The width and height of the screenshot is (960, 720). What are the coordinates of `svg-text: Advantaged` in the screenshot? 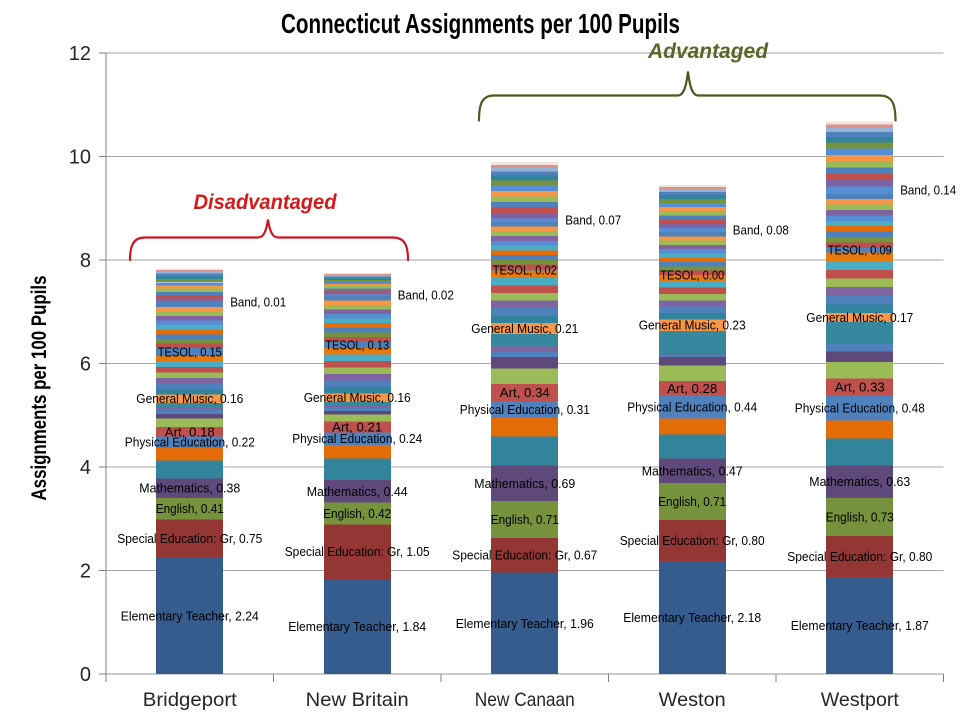 It's located at (708, 51).